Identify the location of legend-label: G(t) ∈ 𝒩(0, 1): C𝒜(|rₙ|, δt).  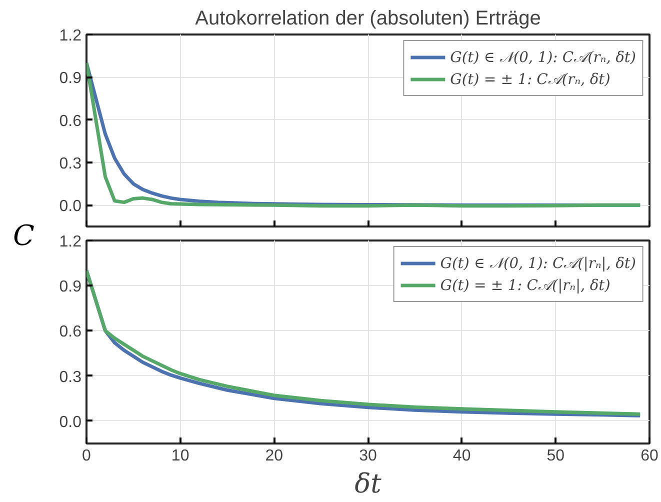
(538, 263).